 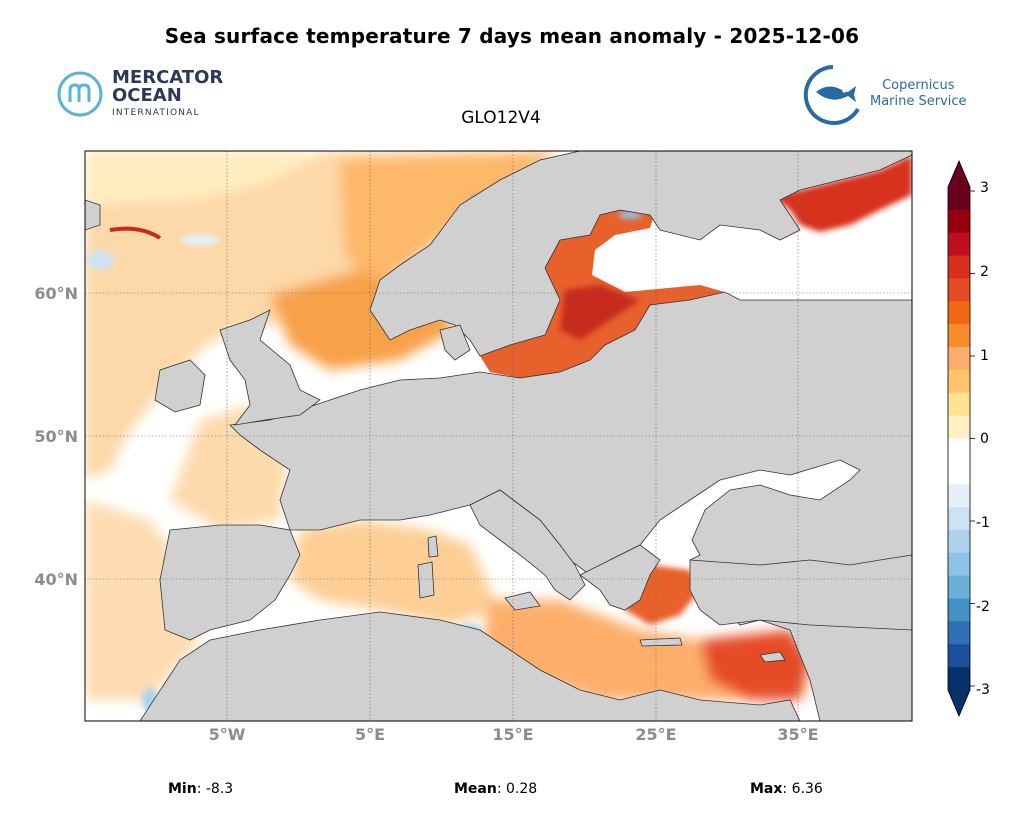 I want to click on mercator-line3: INTERNATIONAL, so click(x=156, y=113).